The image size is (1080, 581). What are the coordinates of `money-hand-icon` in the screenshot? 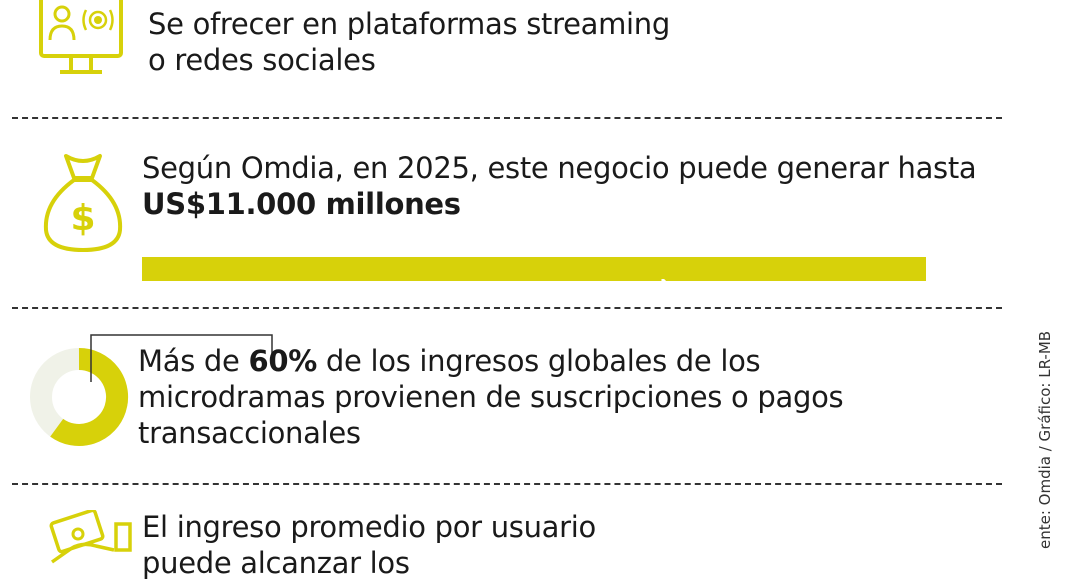 It's located at (91, 539).